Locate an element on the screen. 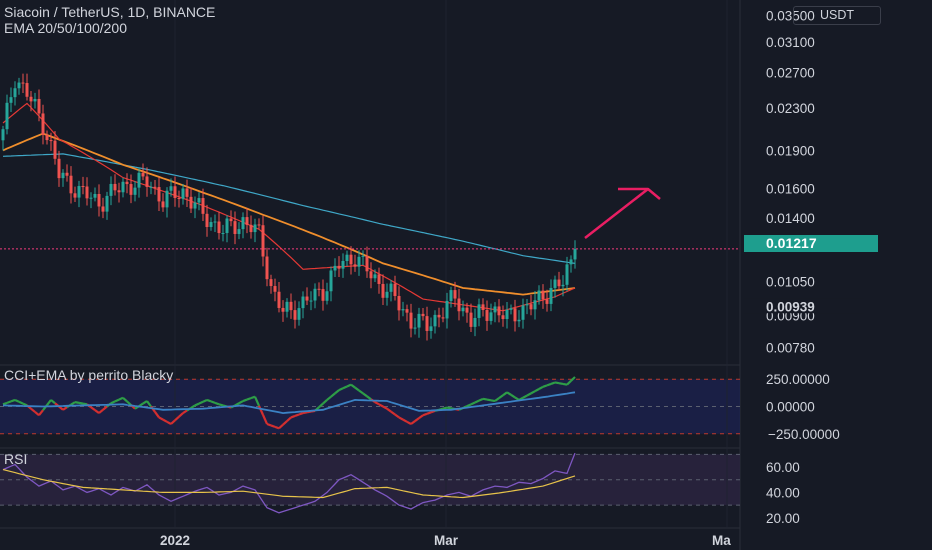  annotation-arrow-head is located at coordinates (639, 193).